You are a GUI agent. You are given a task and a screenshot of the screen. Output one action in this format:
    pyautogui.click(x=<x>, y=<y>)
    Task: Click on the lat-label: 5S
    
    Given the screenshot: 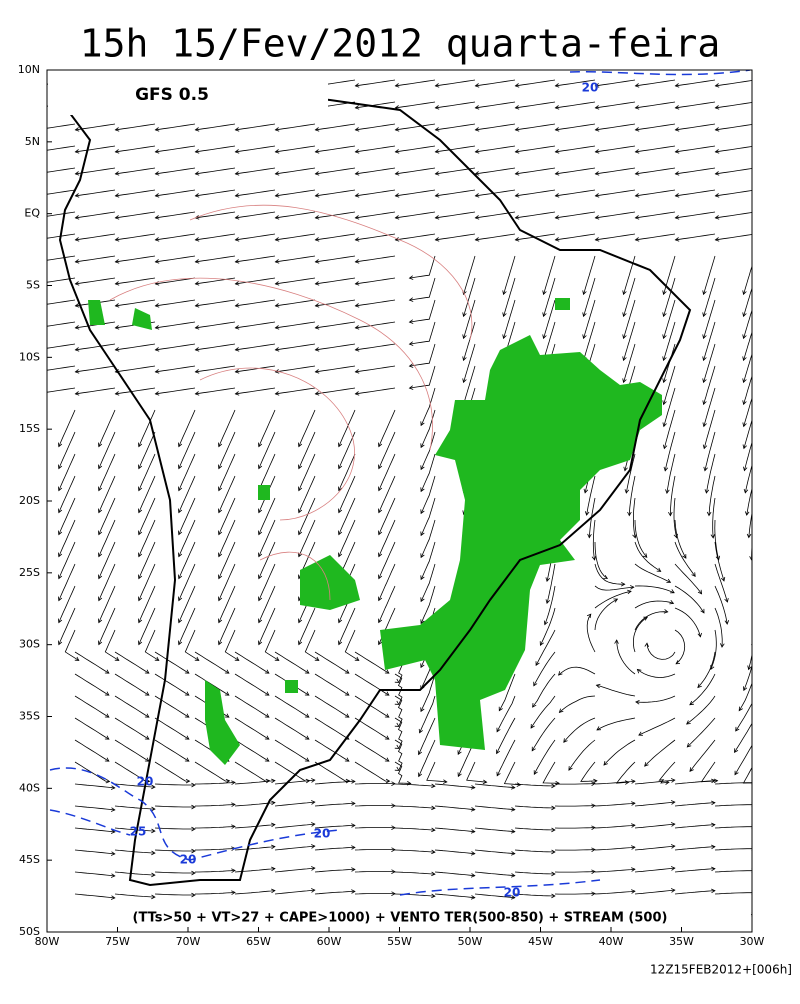 What is the action you would take?
    pyautogui.click(x=33, y=285)
    